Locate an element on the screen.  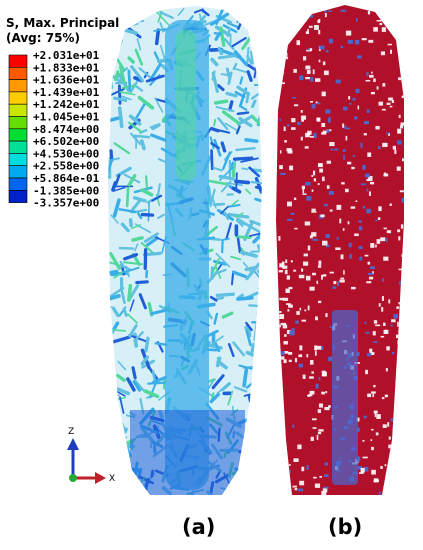
legend-swatch is located at coordinates (18, 172).